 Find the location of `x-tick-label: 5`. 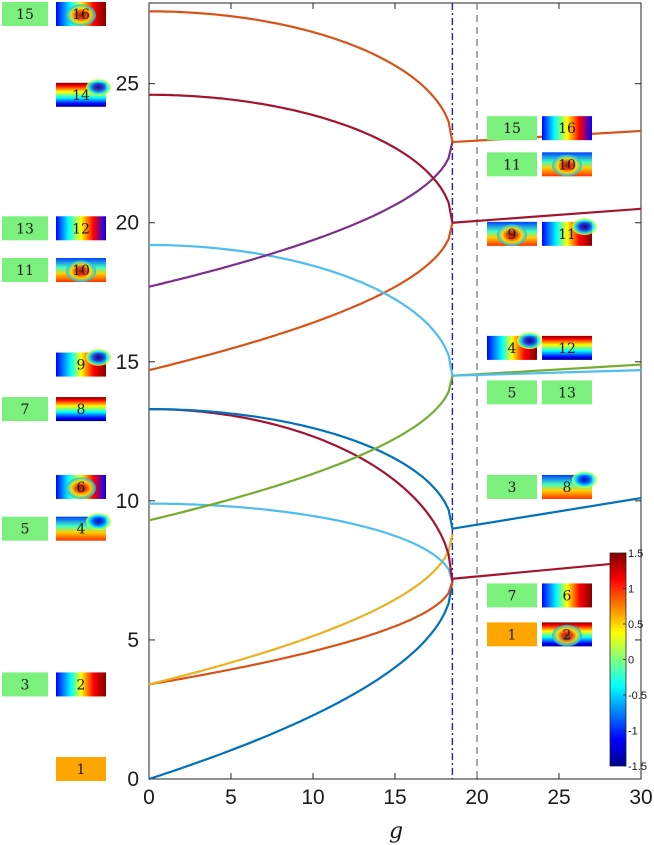

x-tick-label: 5 is located at coordinates (231, 797).